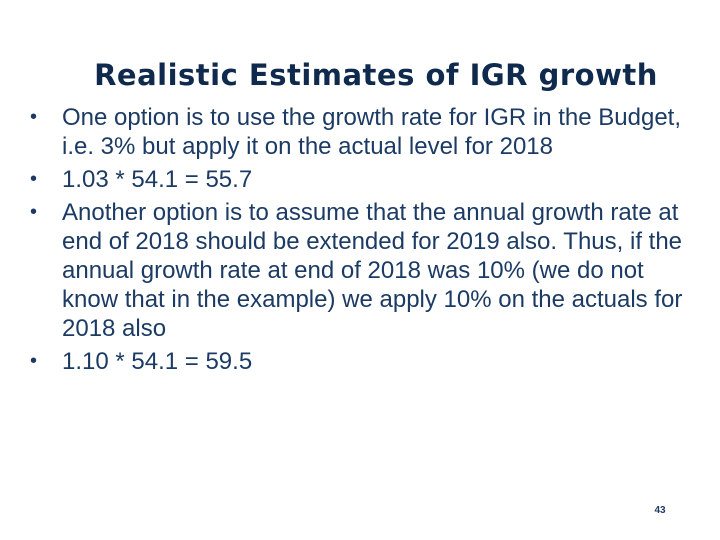 The width and height of the screenshot is (720, 540). What do you see at coordinates (660, 510) in the screenshot?
I see `page-number: 43` at bounding box center [660, 510].